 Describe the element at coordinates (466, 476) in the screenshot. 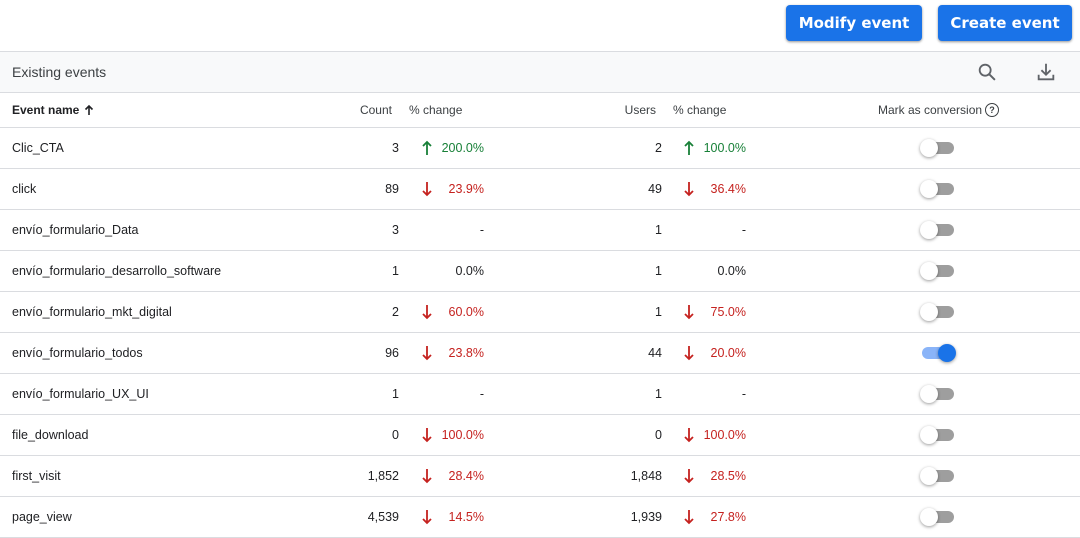

I see `count-change: 28.4%` at that location.